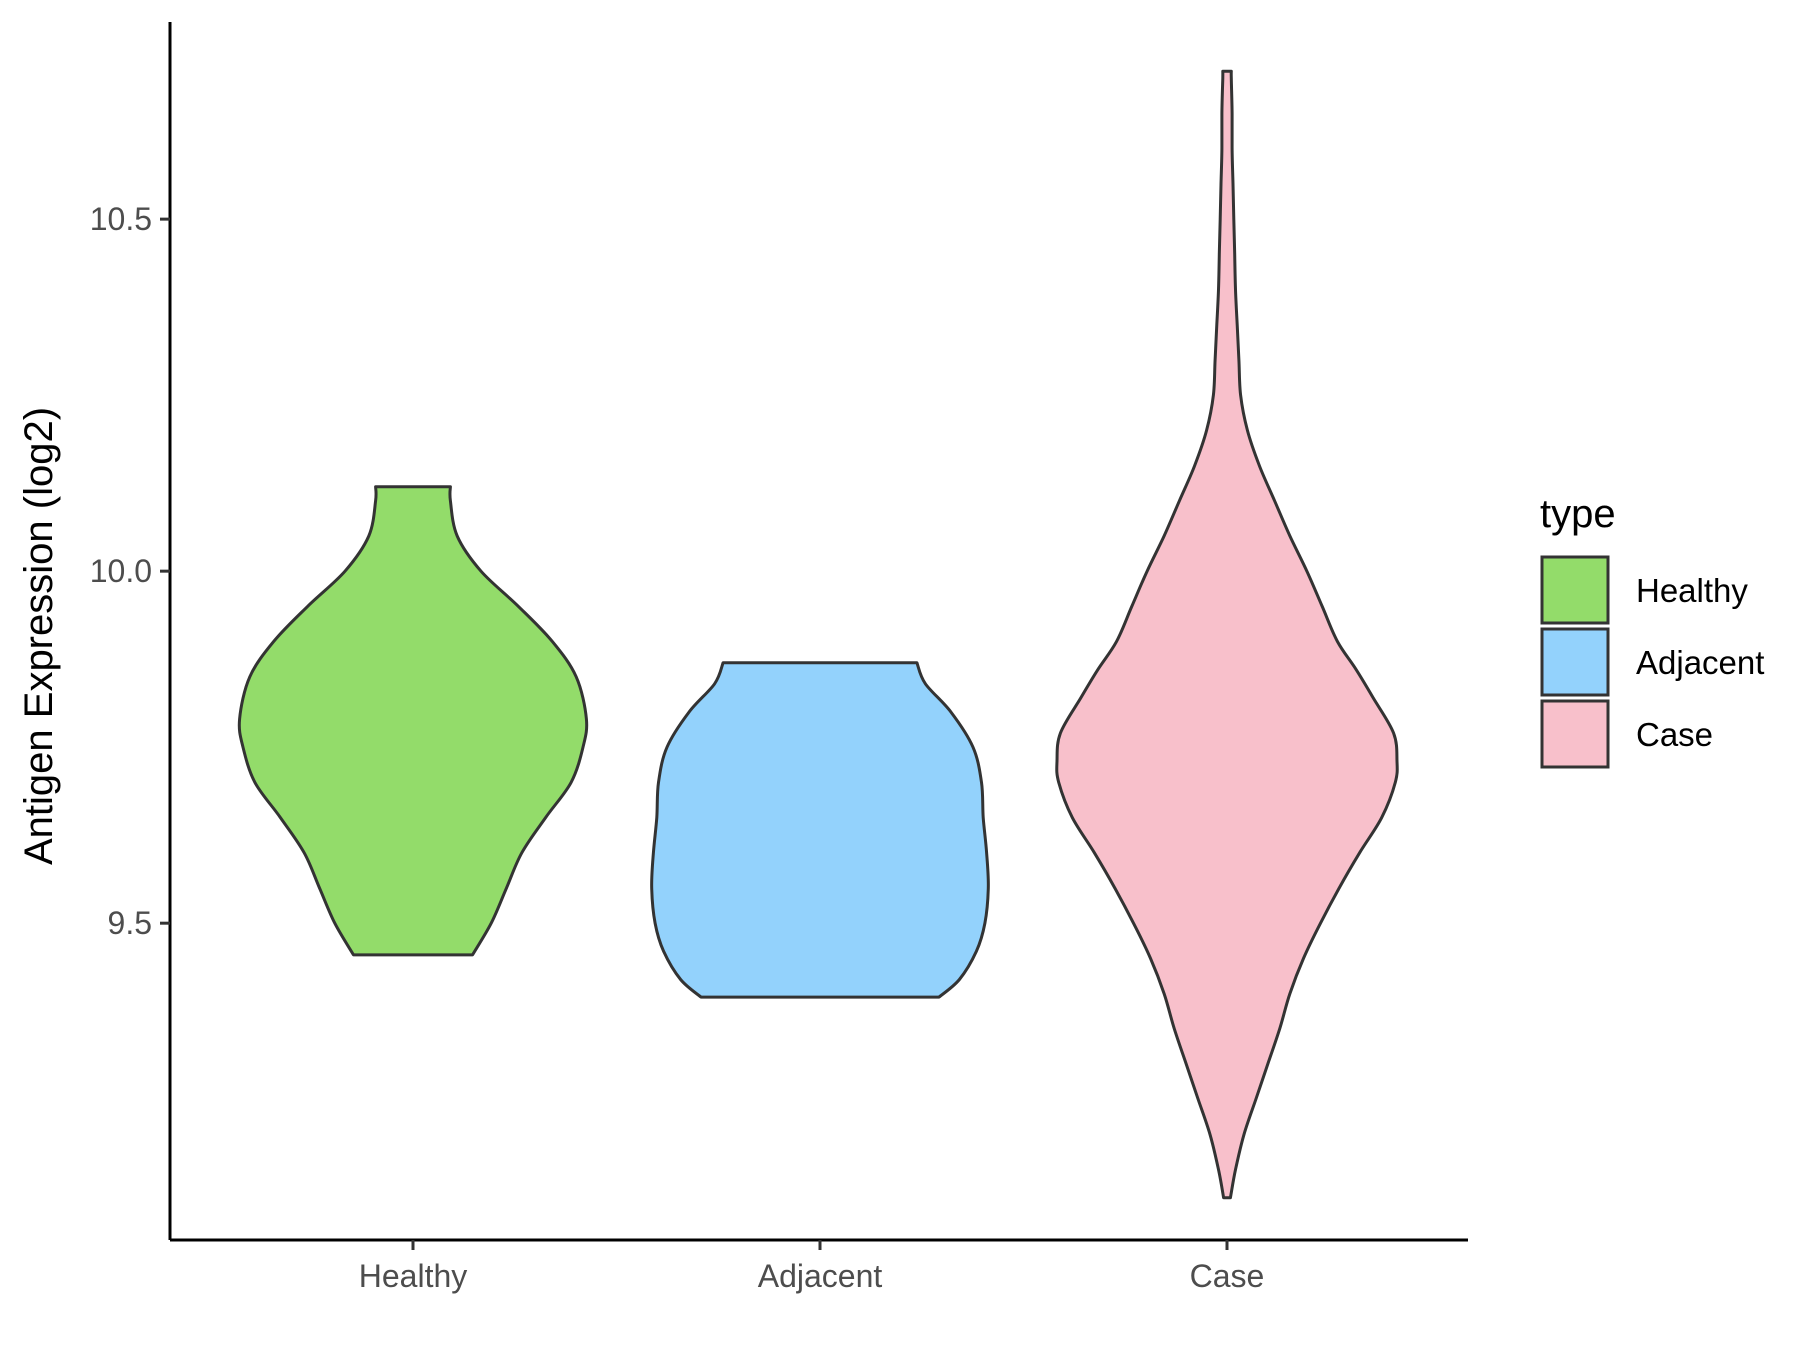 This screenshot has height=1350, width=1800. Describe the element at coordinates (1575, 662) in the screenshot. I see `legend-key-adjacent` at that location.